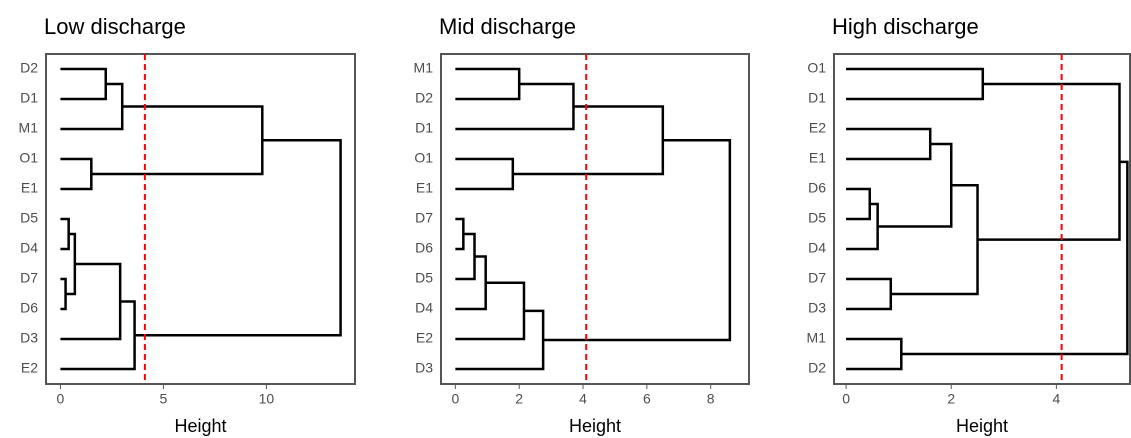 This screenshot has width=1131, height=438. I want to click on x-tick-label: 5, so click(164, 399).